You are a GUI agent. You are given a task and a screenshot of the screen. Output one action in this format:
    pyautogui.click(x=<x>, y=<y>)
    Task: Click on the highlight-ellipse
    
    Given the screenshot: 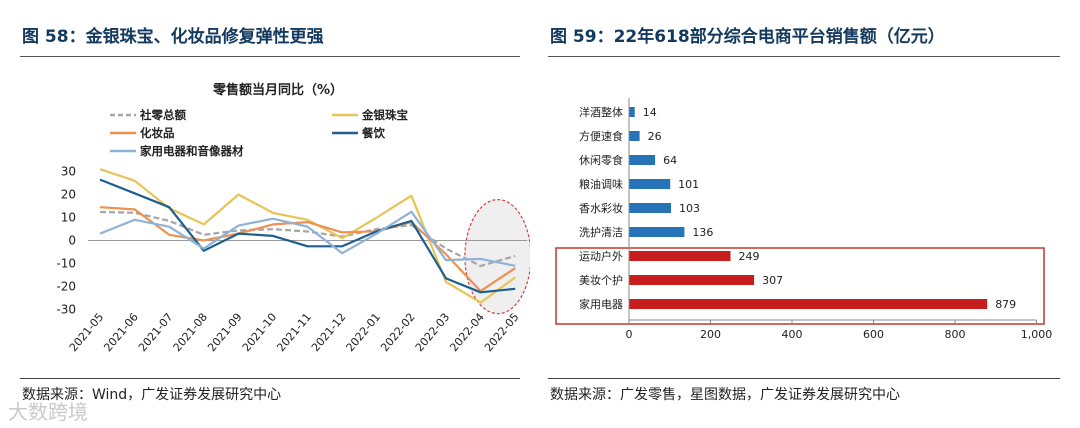 What is the action you would take?
    pyautogui.click(x=497, y=257)
    